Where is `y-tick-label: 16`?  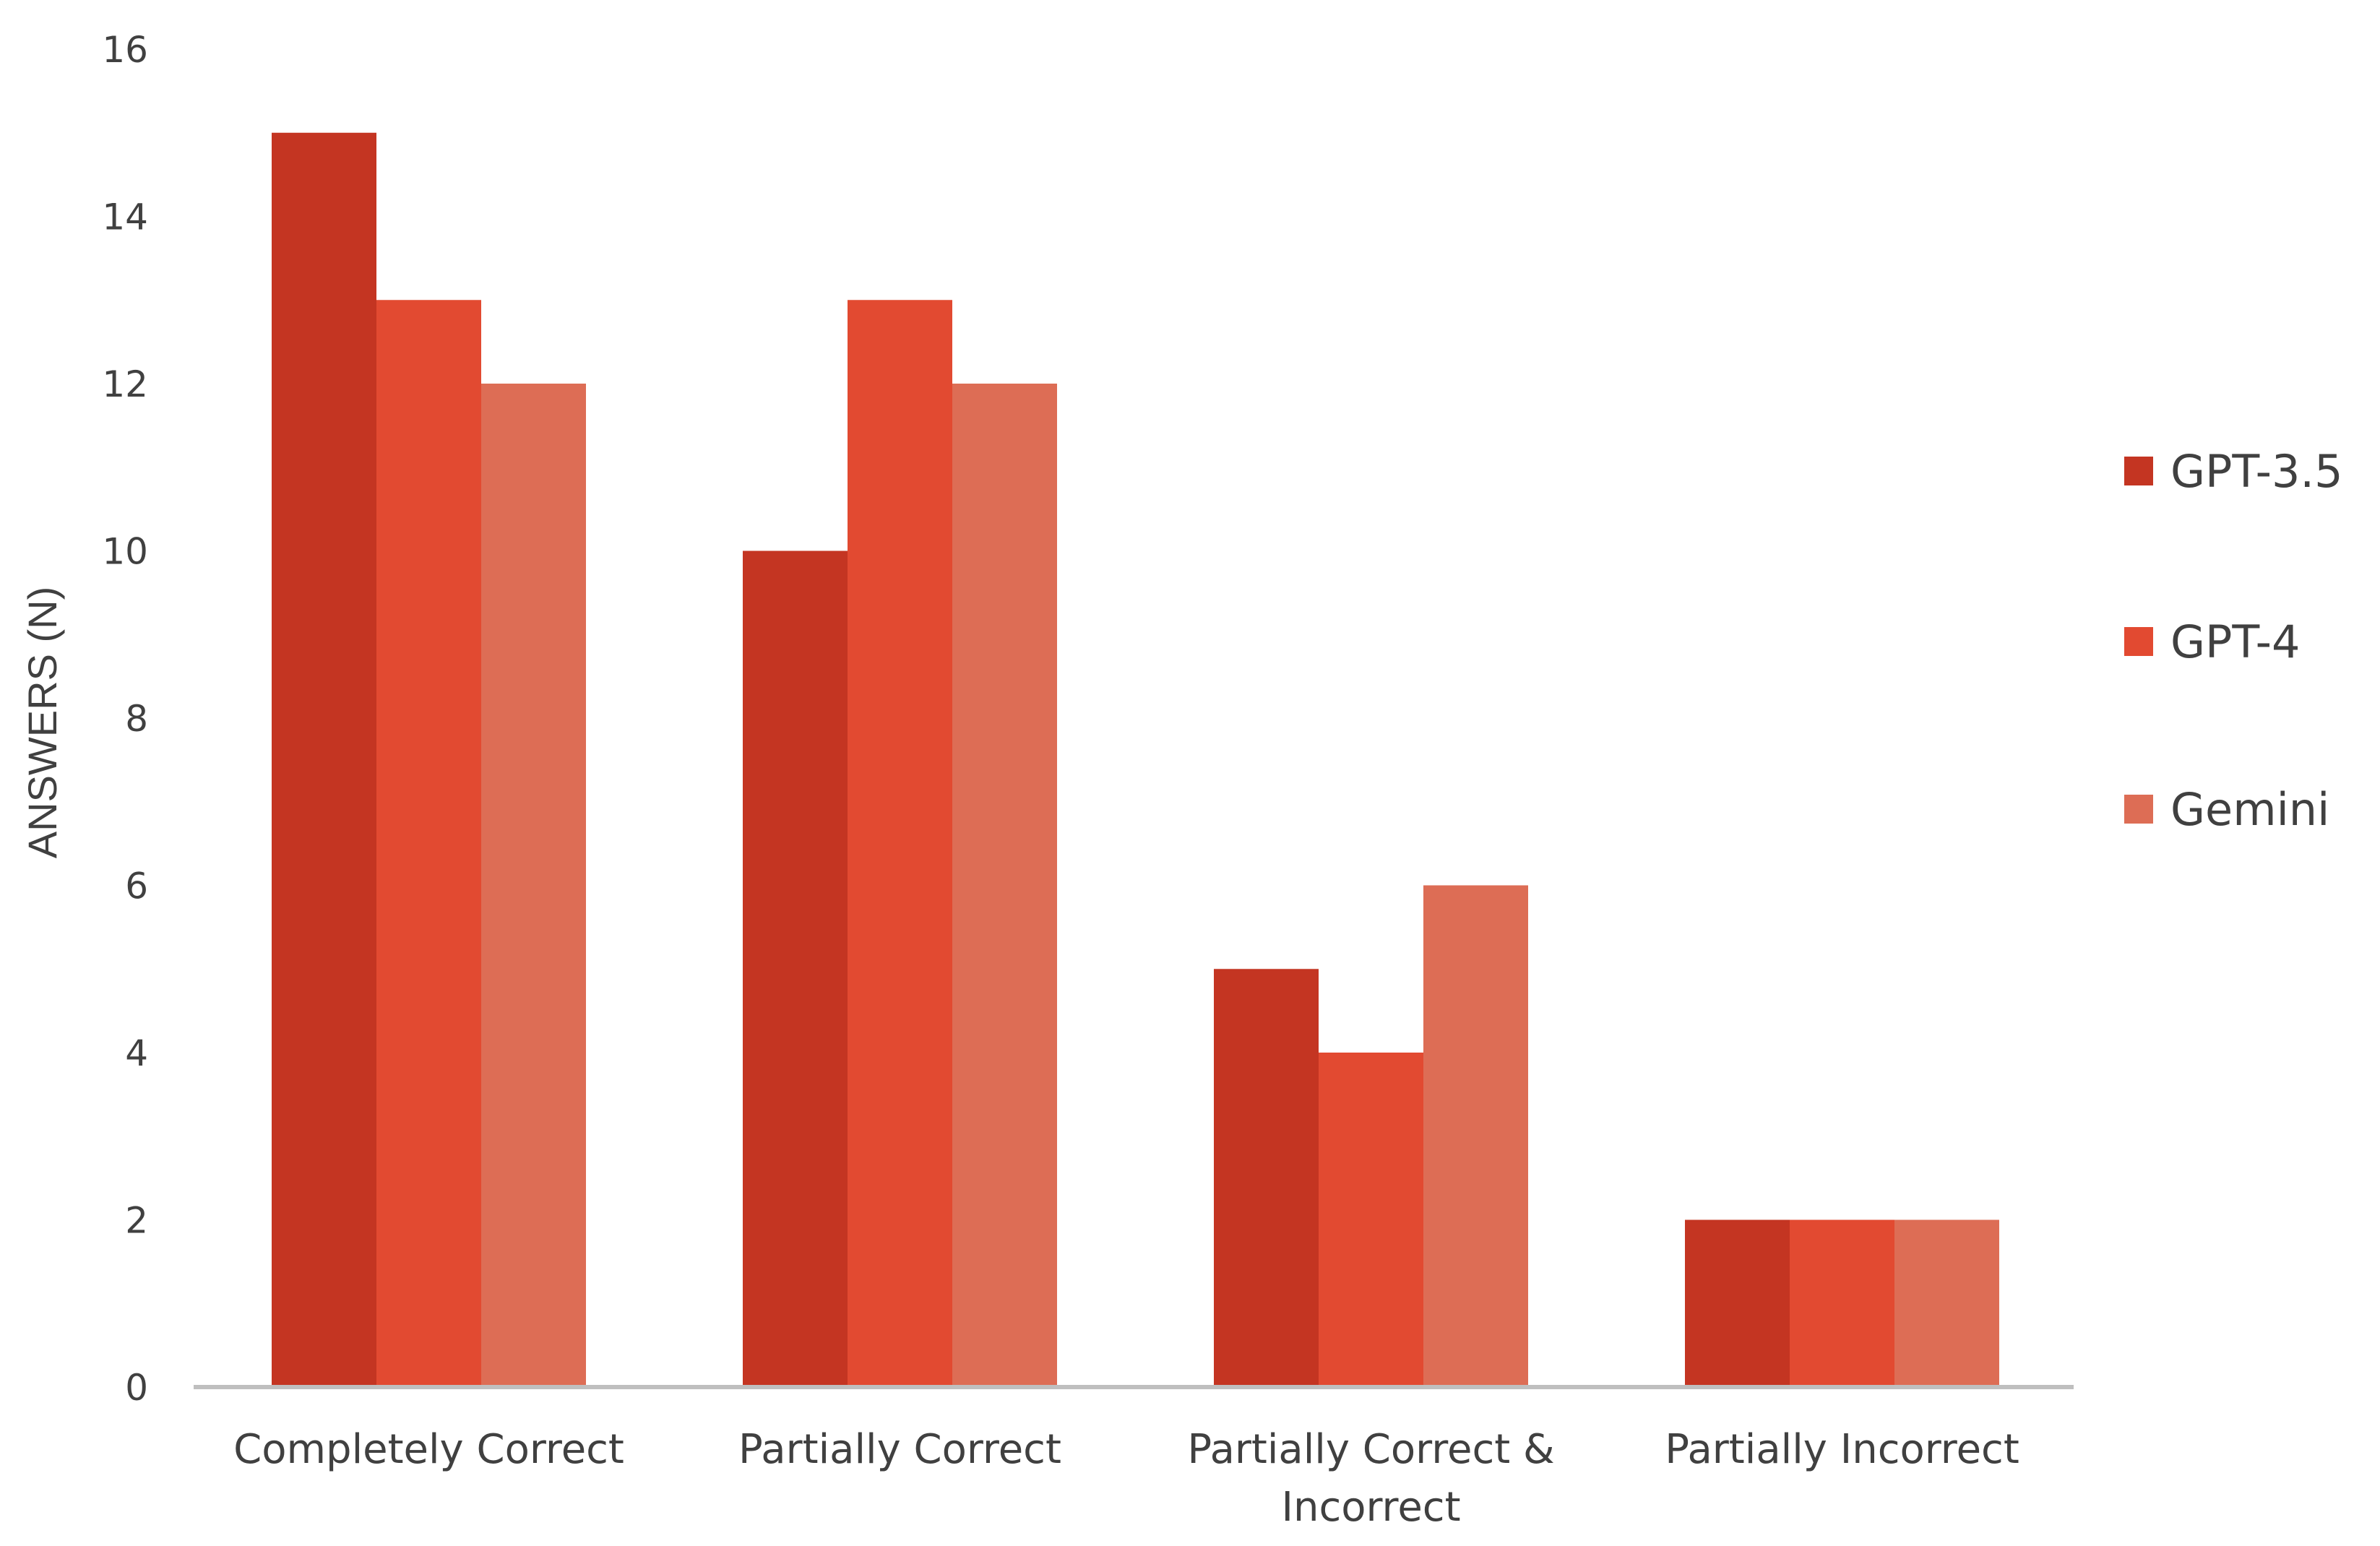
y-tick-label: 16 is located at coordinates (125, 50).